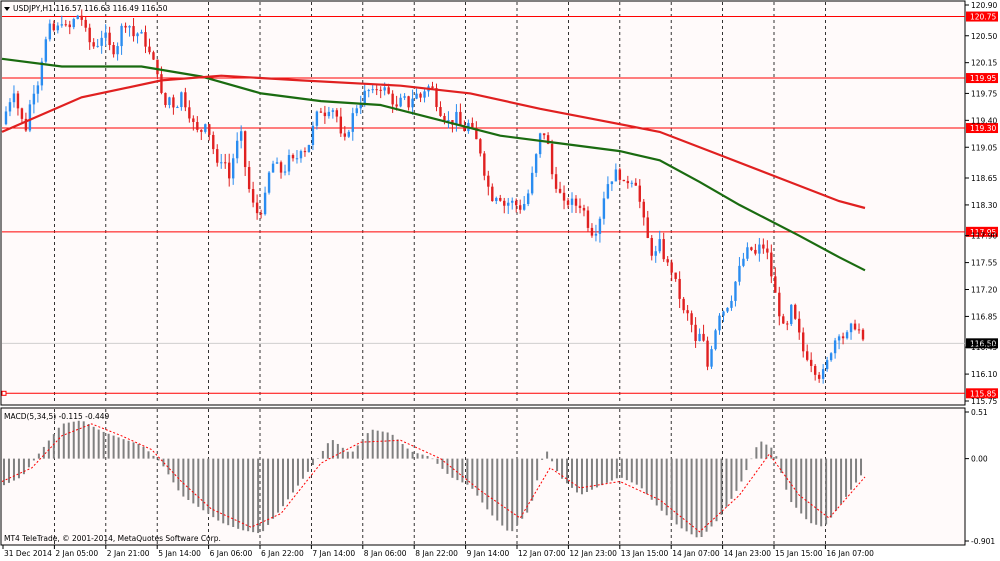  Describe the element at coordinates (983, 128) in the screenshot. I see `level-tag-label: 119.30` at that location.